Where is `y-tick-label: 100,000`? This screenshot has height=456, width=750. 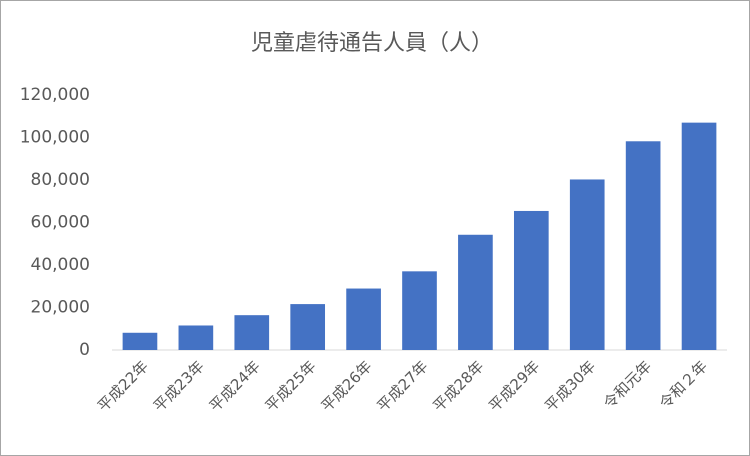 y-tick-label: 100,000 is located at coordinates (55, 138).